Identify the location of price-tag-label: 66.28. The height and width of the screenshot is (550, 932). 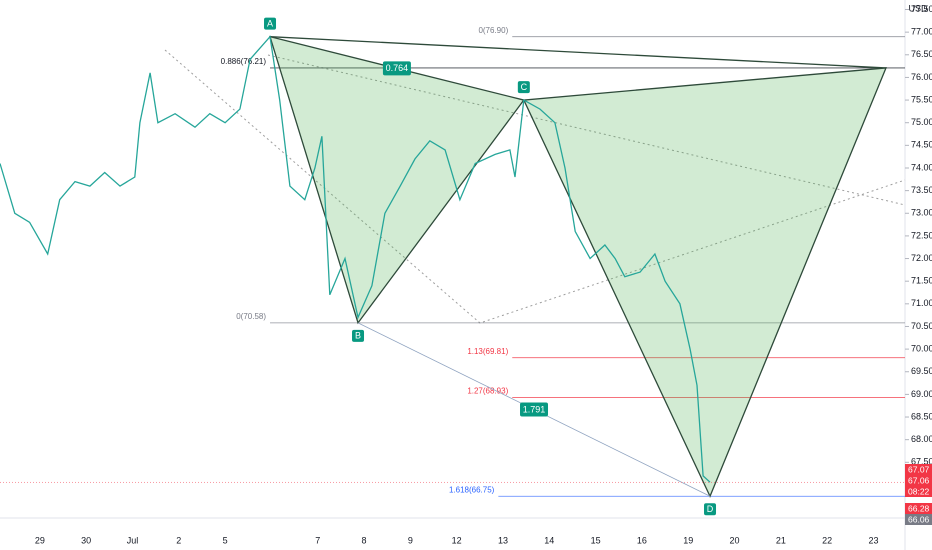
(919, 508).